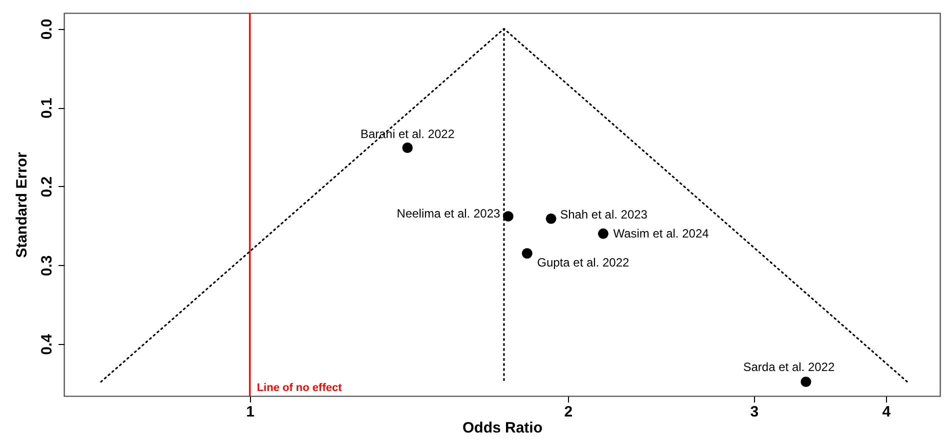 Image resolution: width=945 pixels, height=441 pixels. What do you see at coordinates (299, 388) in the screenshot?
I see `ref-line-label: Line of no effect` at bounding box center [299, 388].